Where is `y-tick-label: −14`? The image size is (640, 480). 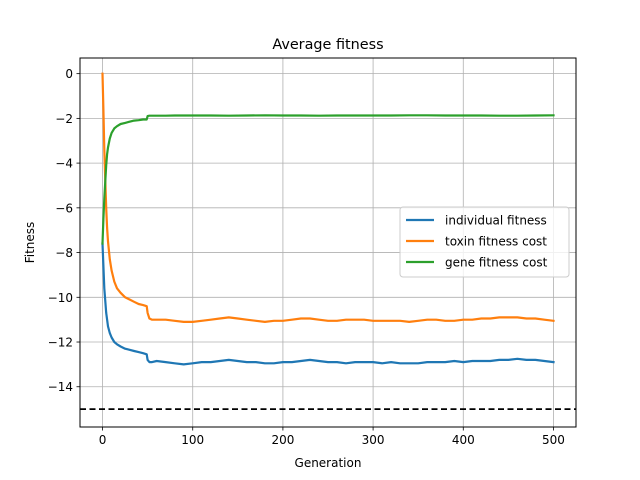
y-tick-label: −14 is located at coordinates (60, 387).